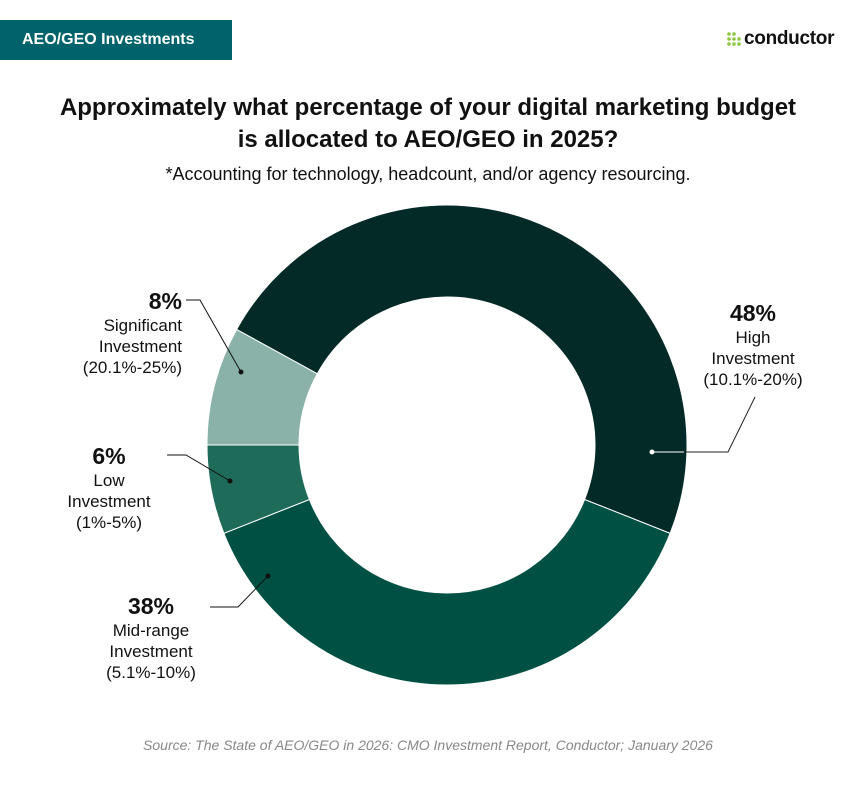  I want to click on label-mid: 38% Mid-range Investment (5.1%-10%), so click(151, 638).